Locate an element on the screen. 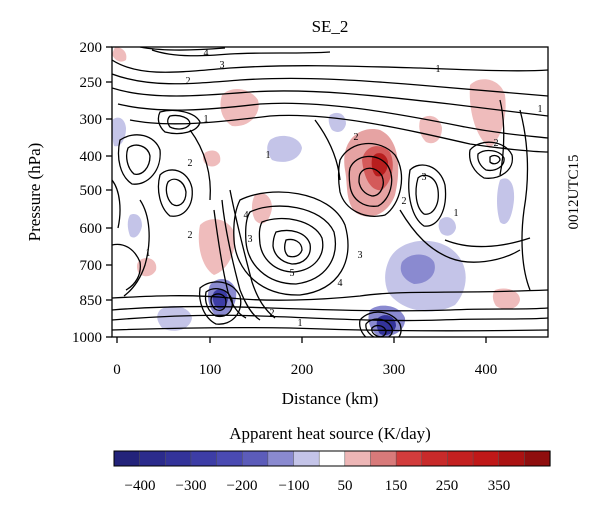 The width and height of the screenshot is (600, 512). colorbar-ticks: −400 −300 −200 −100 50 150 250 350 is located at coordinates (318, 486).